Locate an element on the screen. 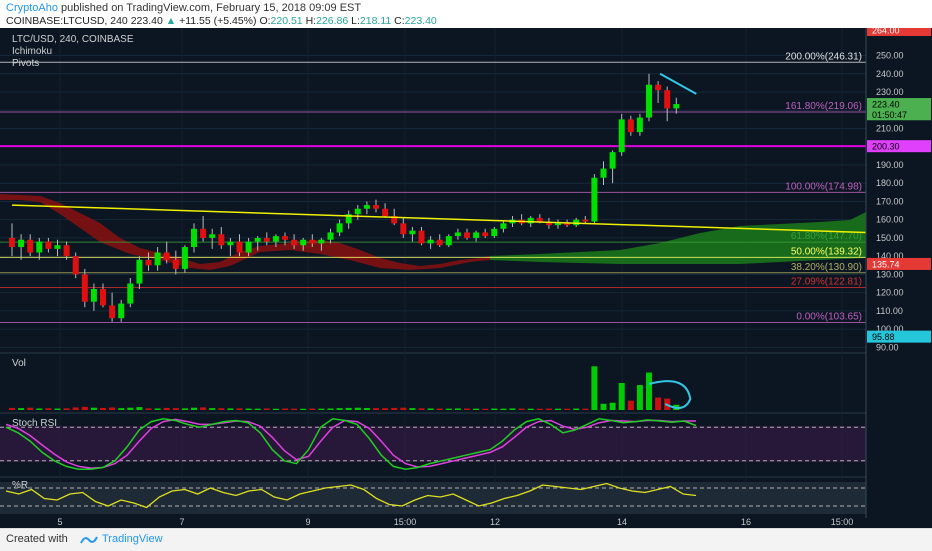  fib-level-label: 50.00%(139.32) is located at coordinates (826, 251).